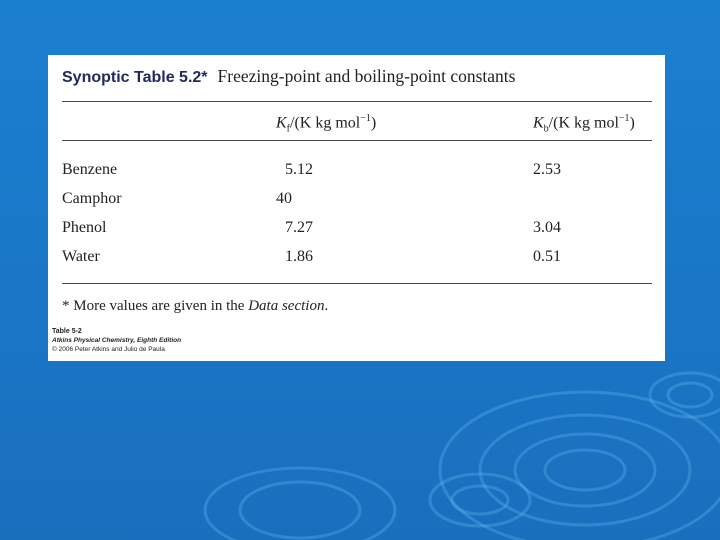  I want to click on footnote-emphasis: Data section, so click(286, 306).